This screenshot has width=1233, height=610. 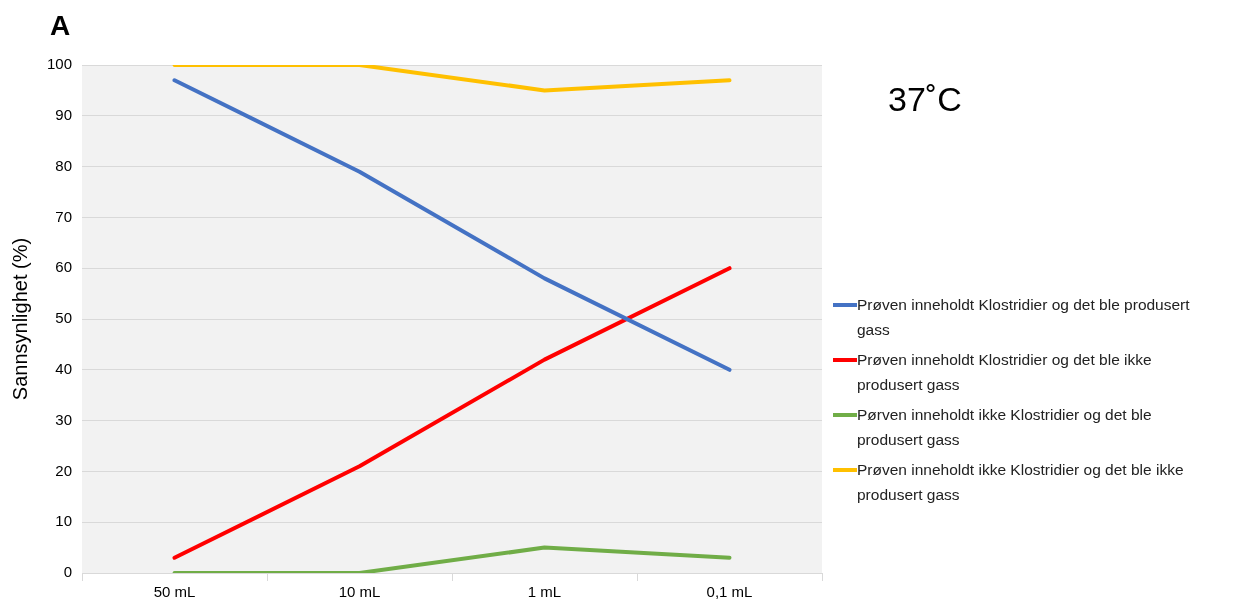 I want to click on text: 37˚C, so click(x=925, y=99).